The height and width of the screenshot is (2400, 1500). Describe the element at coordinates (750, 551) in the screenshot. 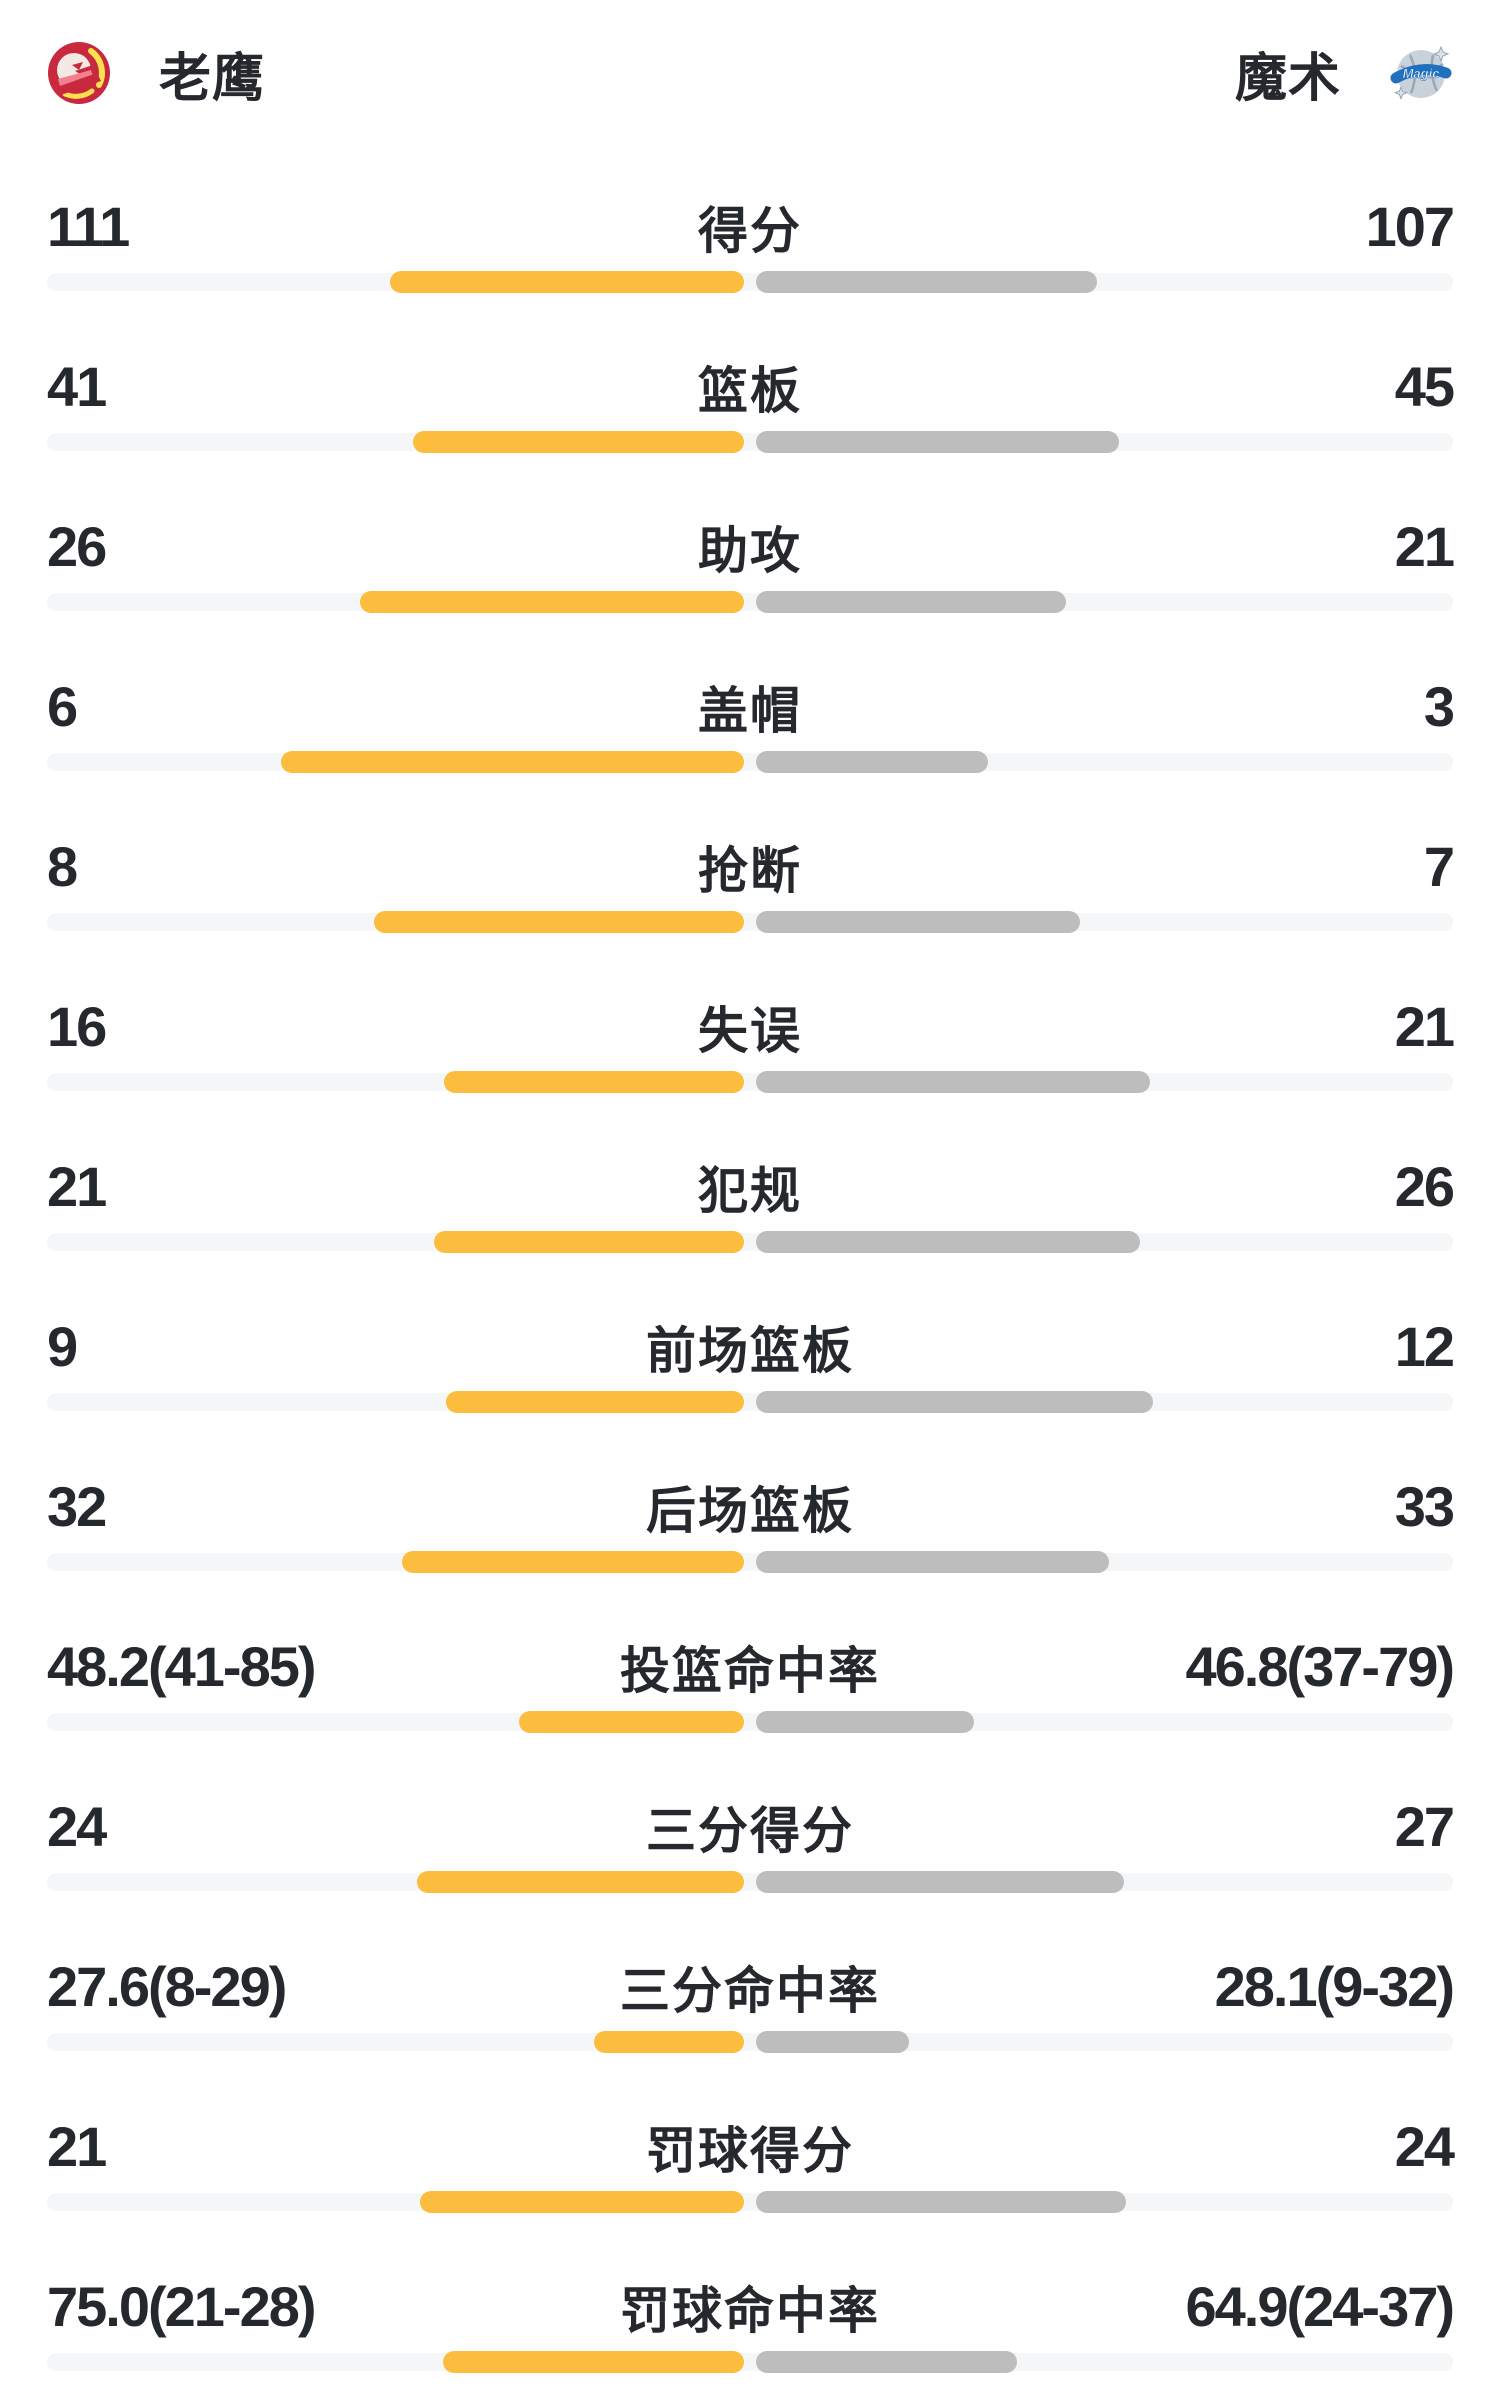

I see `stat-label: 助攻` at that location.